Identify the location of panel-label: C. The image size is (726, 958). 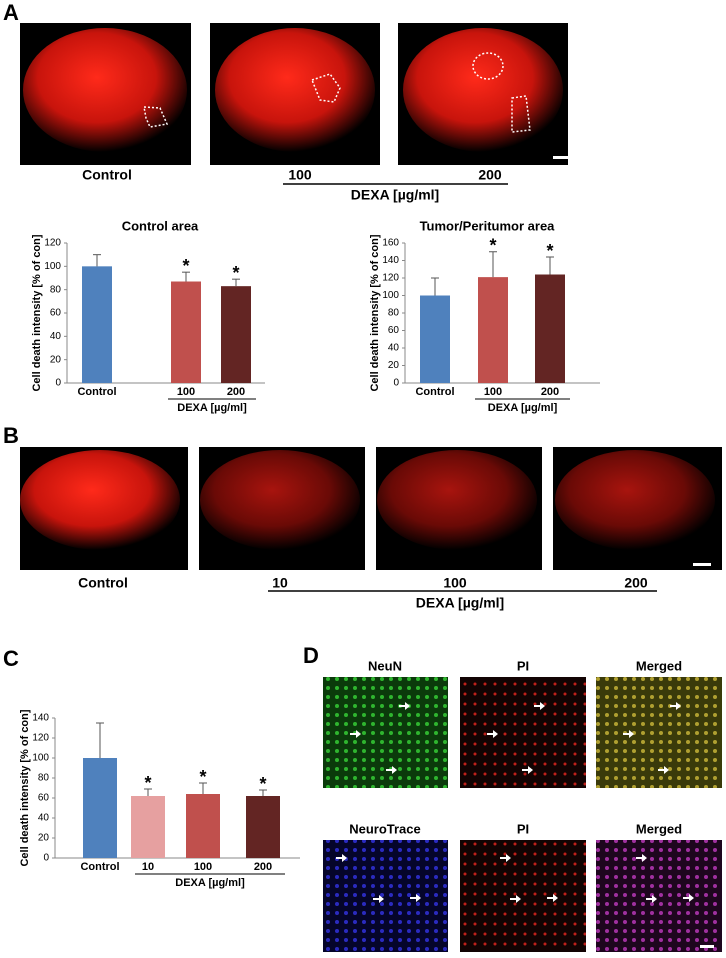
(11, 658).